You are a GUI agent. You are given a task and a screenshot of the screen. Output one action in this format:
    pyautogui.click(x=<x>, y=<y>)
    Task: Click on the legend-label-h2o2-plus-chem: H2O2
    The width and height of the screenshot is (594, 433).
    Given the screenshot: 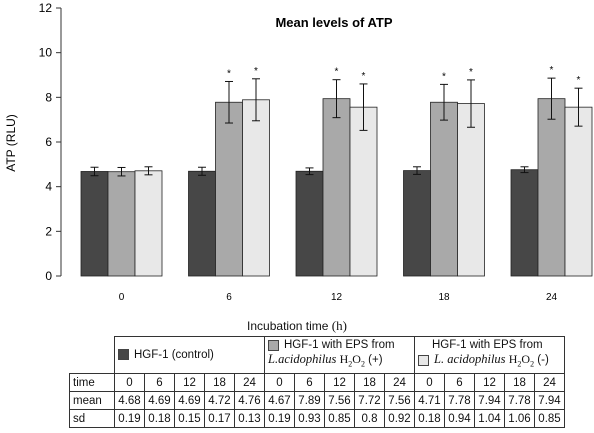 What is the action you would take?
    pyautogui.click(x=352, y=360)
    